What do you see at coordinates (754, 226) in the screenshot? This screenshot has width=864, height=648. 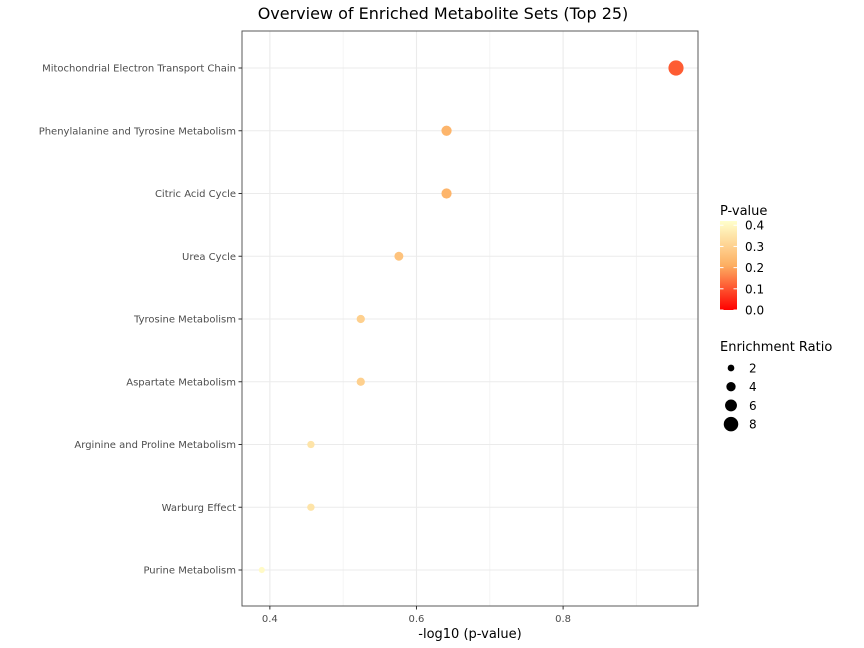 I see `colorbar-label-0: 0.4` at bounding box center [754, 226].